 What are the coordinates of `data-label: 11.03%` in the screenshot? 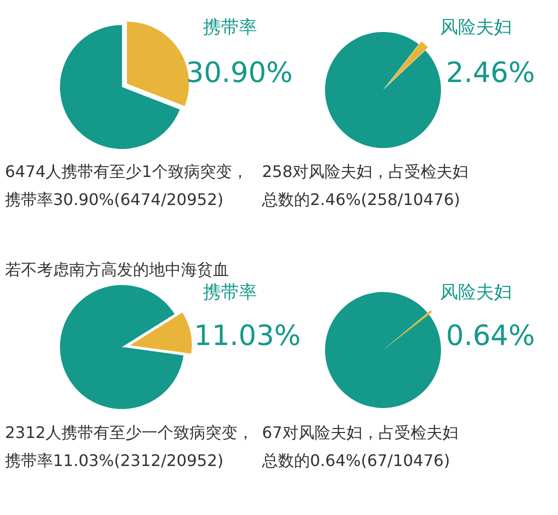 It's located at (247, 335).